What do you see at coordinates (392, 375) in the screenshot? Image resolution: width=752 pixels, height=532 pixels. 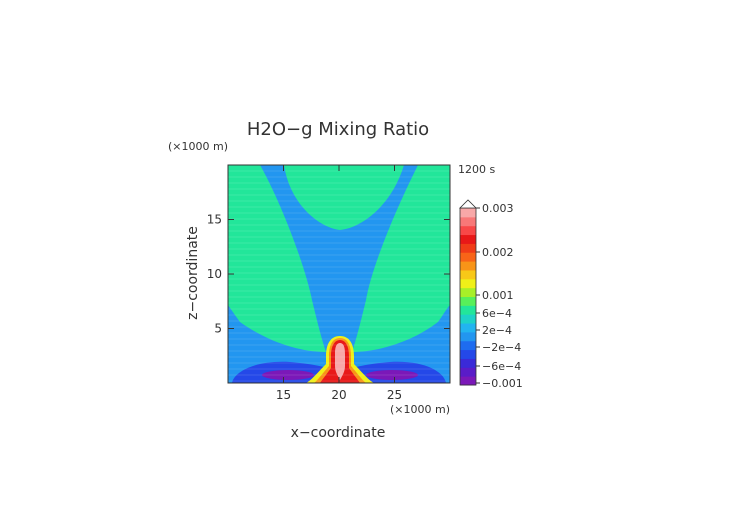 I see `field-right-min` at bounding box center [392, 375].